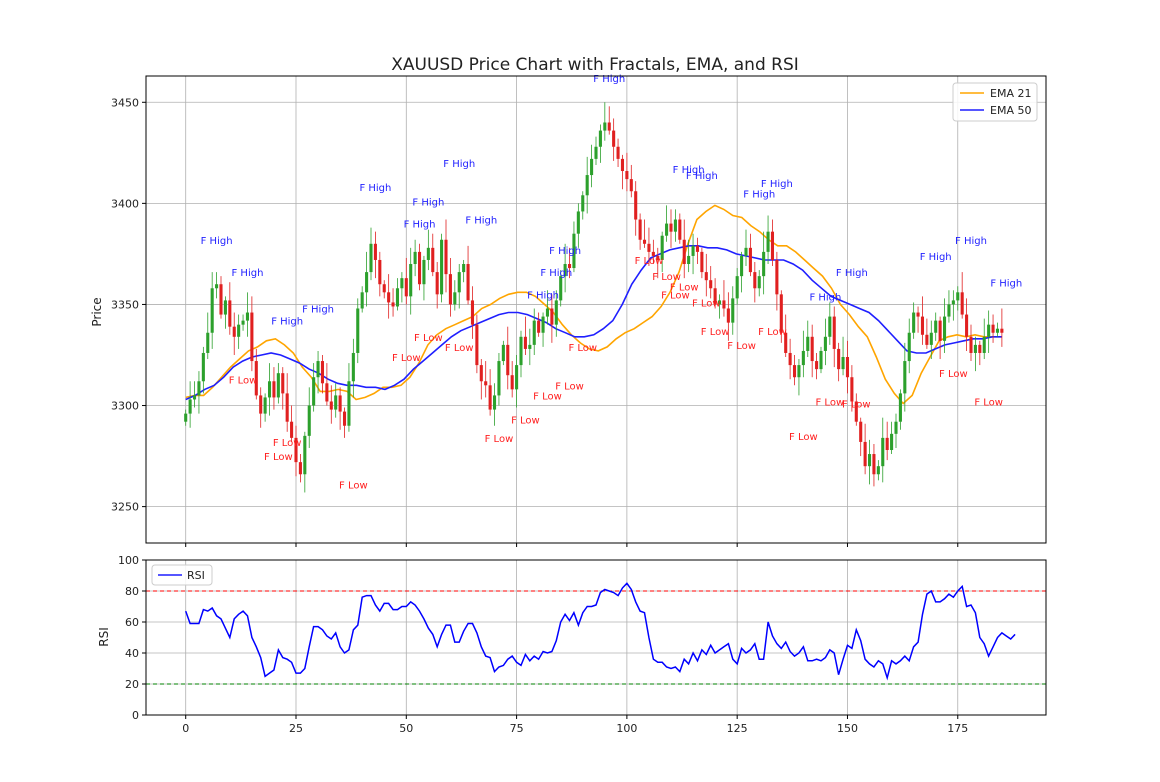 The height and width of the screenshot is (782, 1160). Describe the element at coordinates (593, 323) in the screenshot. I see `ema-50-line` at that location.